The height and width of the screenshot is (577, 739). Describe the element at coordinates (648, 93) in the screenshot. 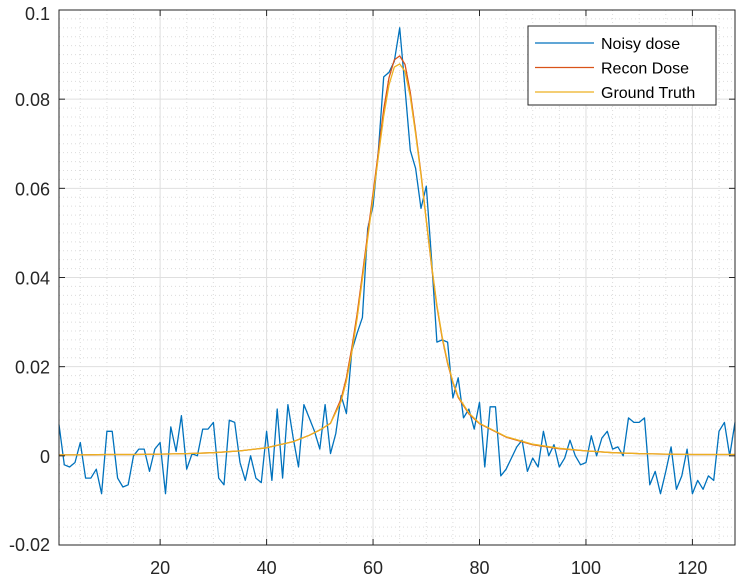

I see `legend-label-ground-truth: Ground Truth` at that location.